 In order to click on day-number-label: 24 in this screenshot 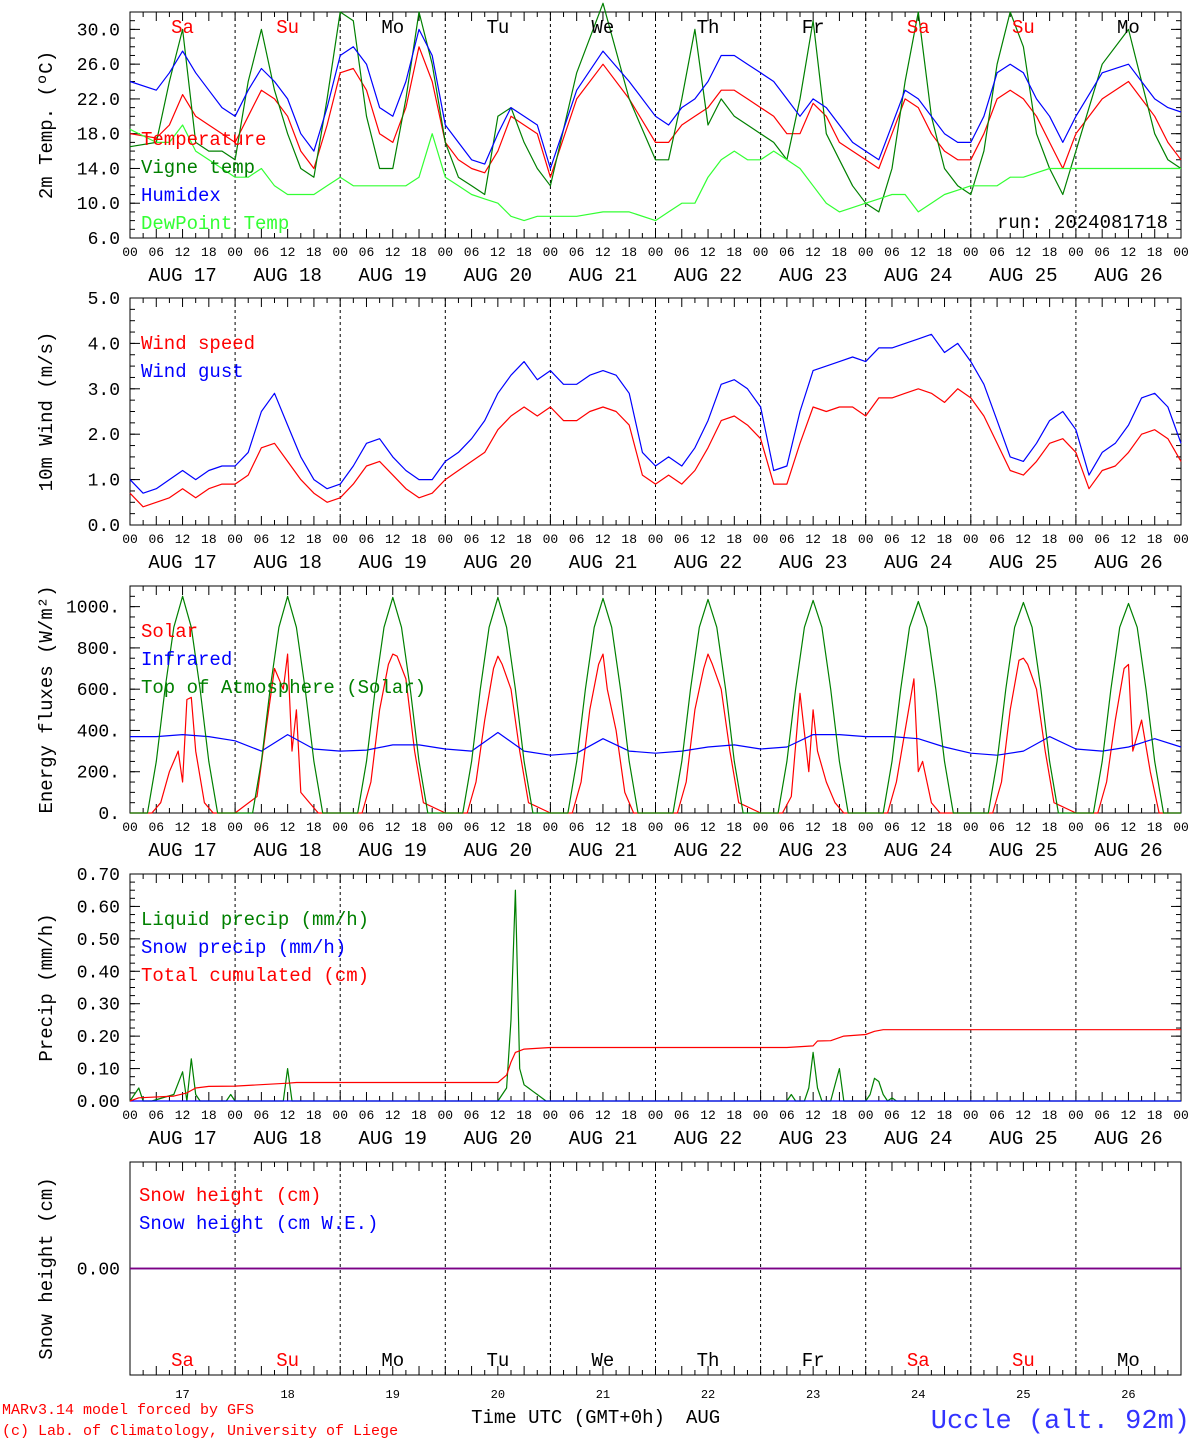, I will do `click(918, 1395)`.